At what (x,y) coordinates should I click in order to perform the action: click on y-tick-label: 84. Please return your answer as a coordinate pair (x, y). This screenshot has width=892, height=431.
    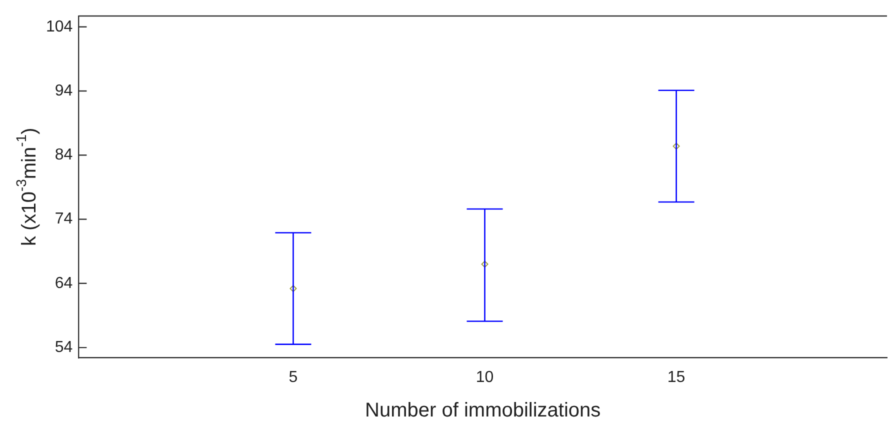
    Looking at the image, I should click on (63, 155).